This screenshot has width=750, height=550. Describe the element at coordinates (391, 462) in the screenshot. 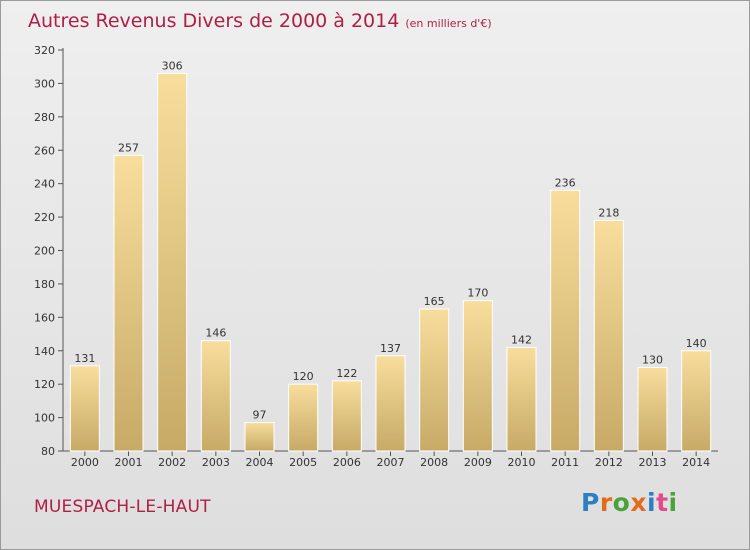

I see `x-tick-label: 2007` at that location.